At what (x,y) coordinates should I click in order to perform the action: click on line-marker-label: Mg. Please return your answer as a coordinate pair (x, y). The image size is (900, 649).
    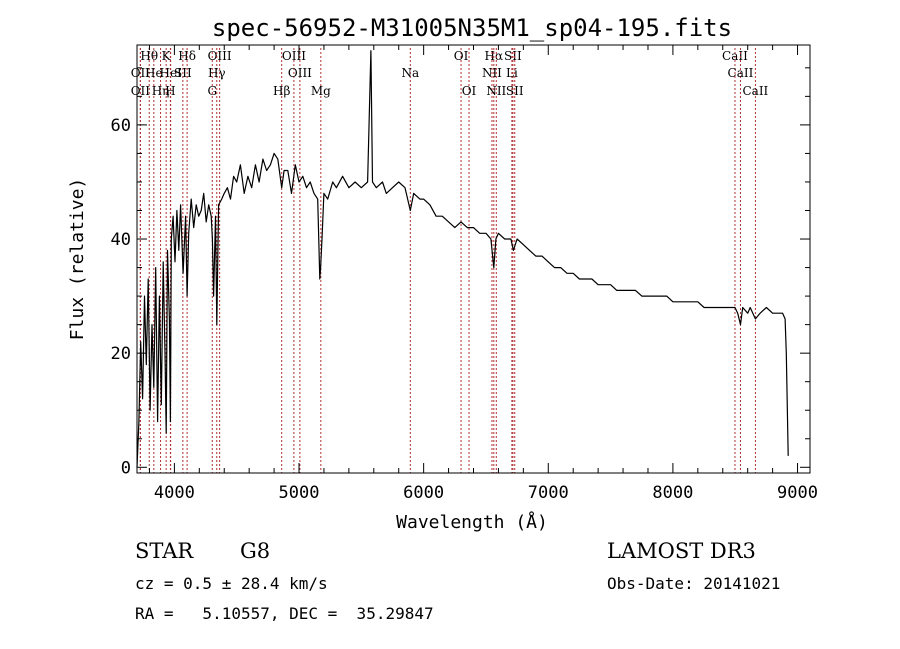
    Looking at the image, I should click on (321, 91).